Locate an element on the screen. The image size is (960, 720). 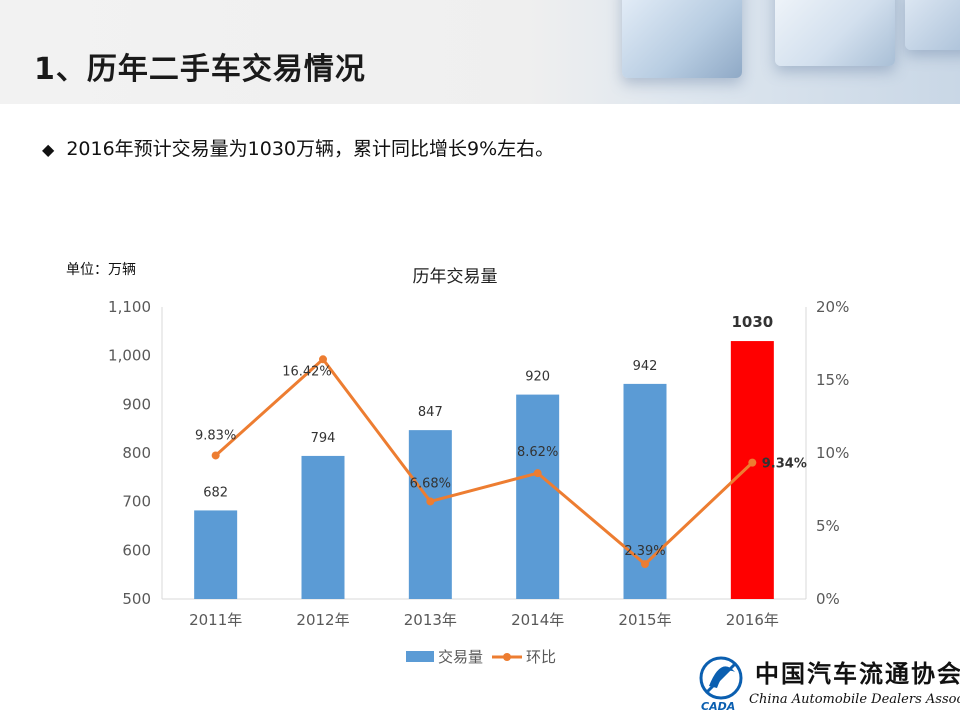
line-value-label: 8.62% is located at coordinates (537, 452).